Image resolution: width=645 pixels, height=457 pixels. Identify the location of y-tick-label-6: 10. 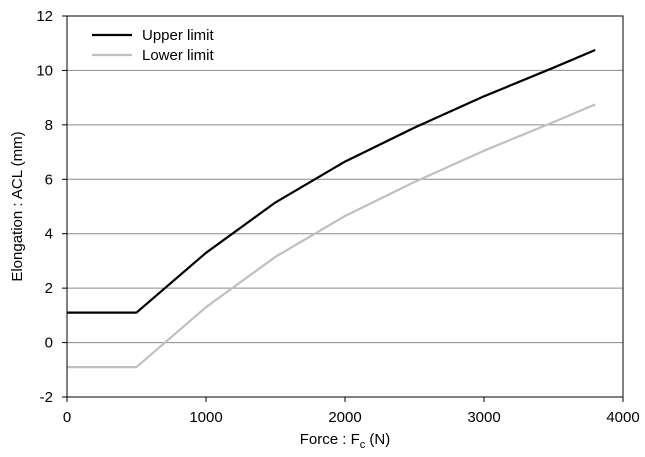
(44, 70).